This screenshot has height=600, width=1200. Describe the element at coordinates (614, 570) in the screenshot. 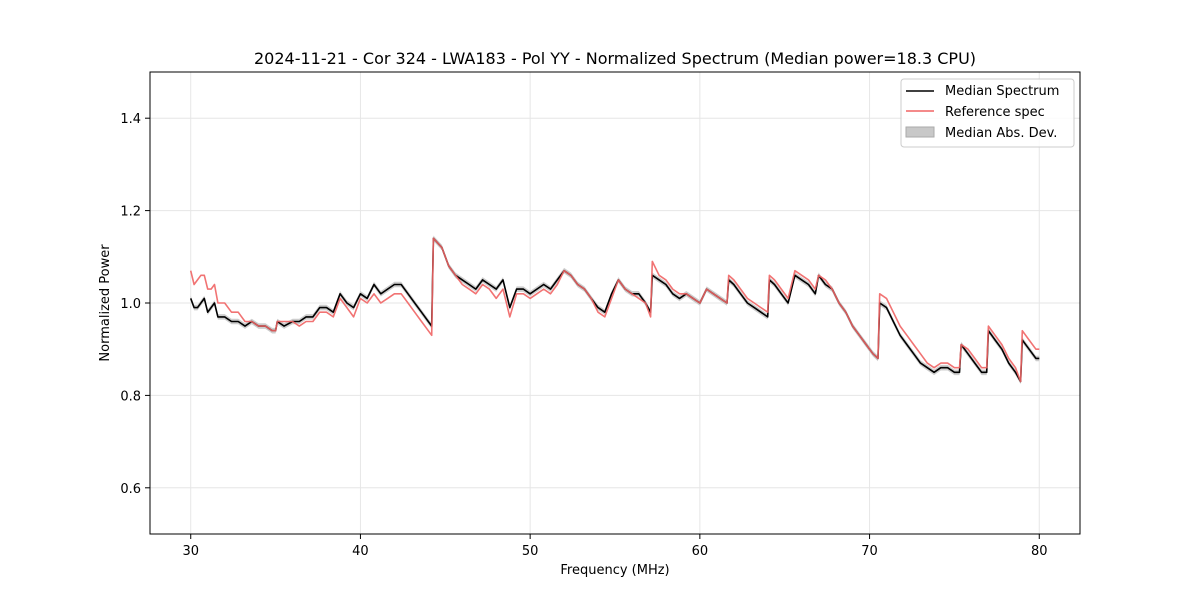

I see `x-axis-label: Frequency (MHz)` at that location.